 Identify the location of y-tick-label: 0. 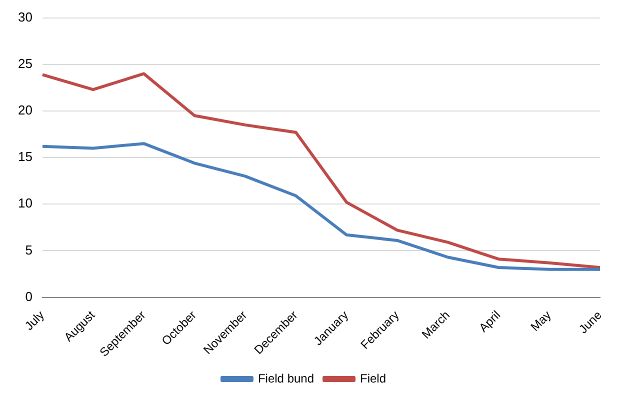
(28, 296).